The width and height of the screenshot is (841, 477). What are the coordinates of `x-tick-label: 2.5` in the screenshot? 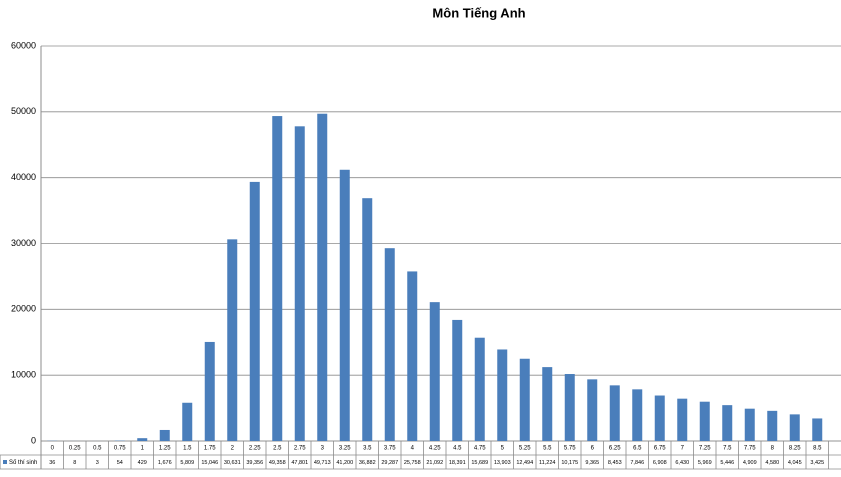 It's located at (277, 449).